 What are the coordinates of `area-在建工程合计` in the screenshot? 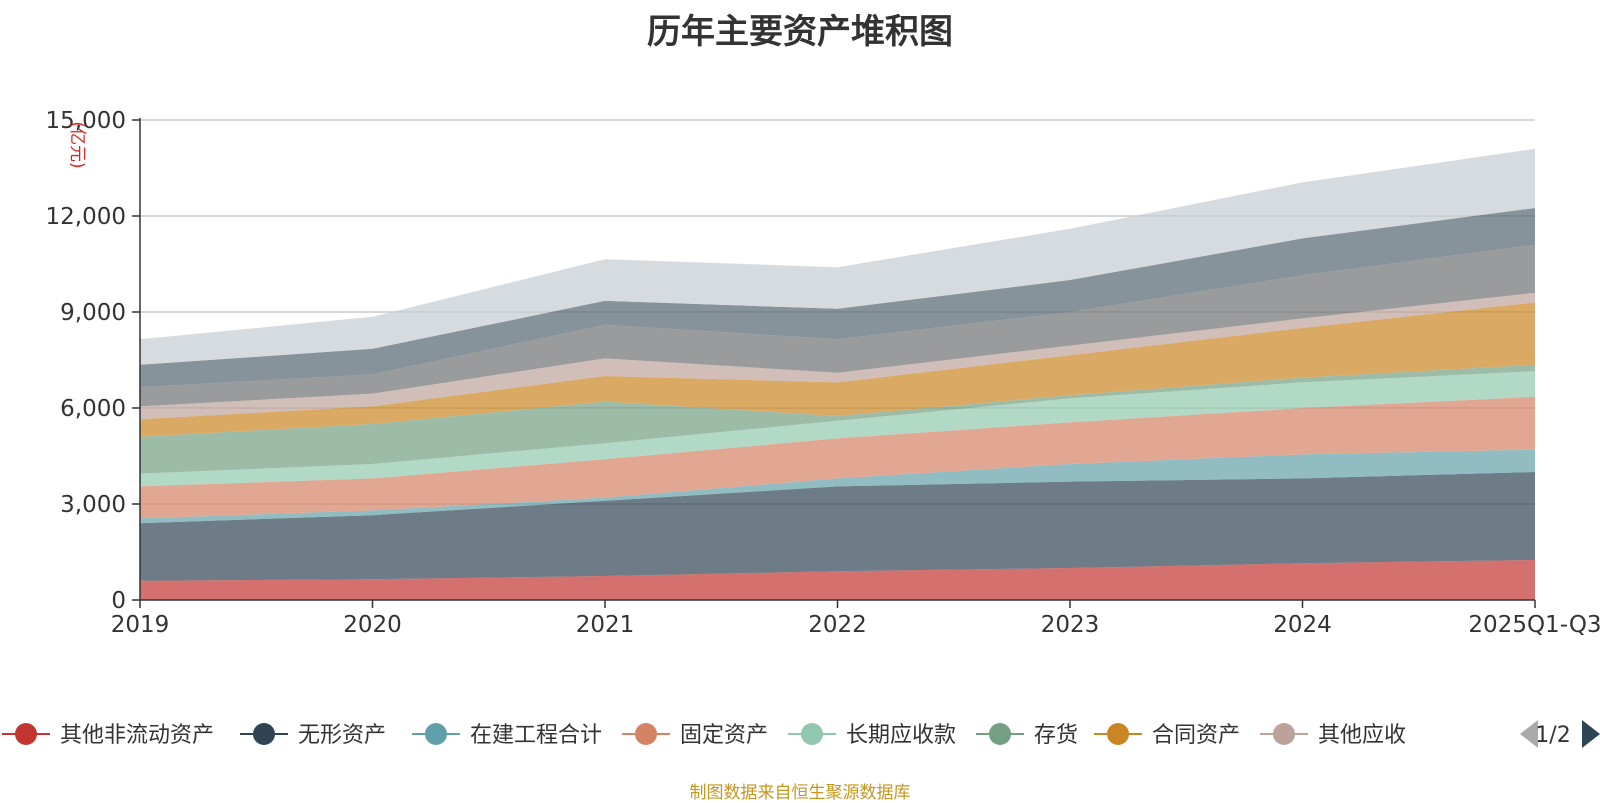 It's located at (837, 486).